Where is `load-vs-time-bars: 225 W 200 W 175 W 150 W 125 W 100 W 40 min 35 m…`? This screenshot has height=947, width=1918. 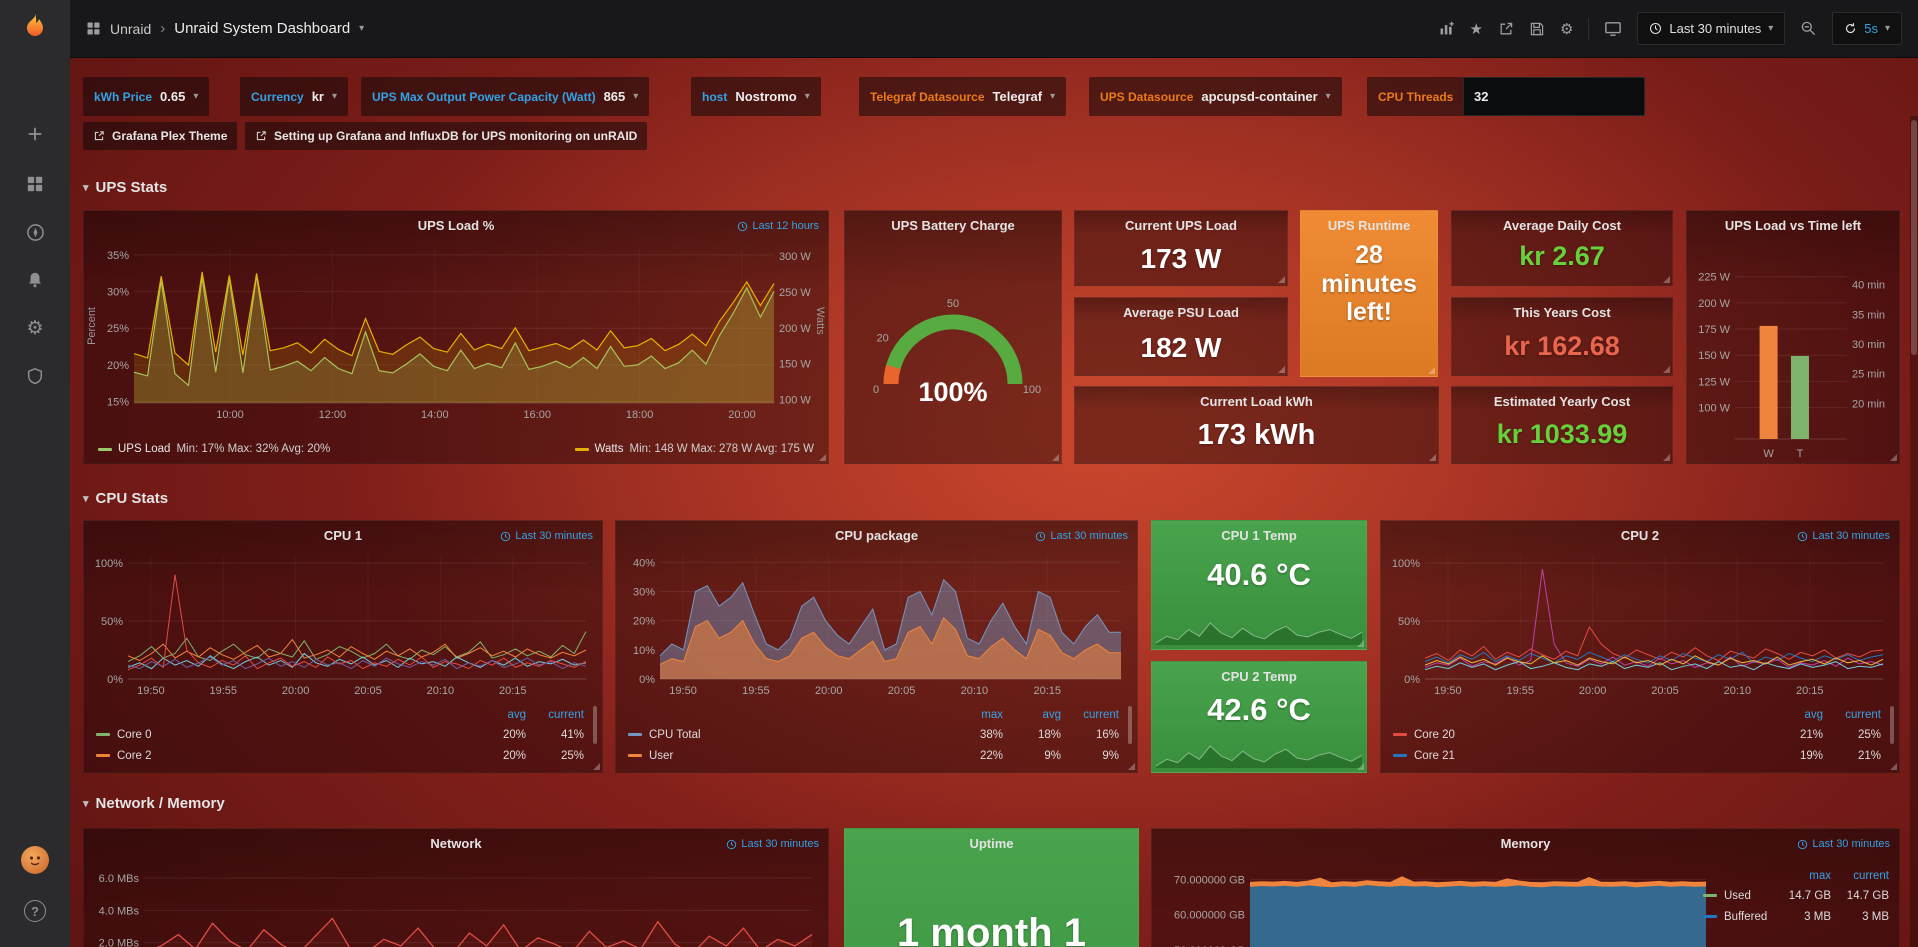 load-vs-time-bars: 225 W 200 W 175 W 150 W 125 W 100 W 40 min 35 m… is located at coordinates (1793, 353).